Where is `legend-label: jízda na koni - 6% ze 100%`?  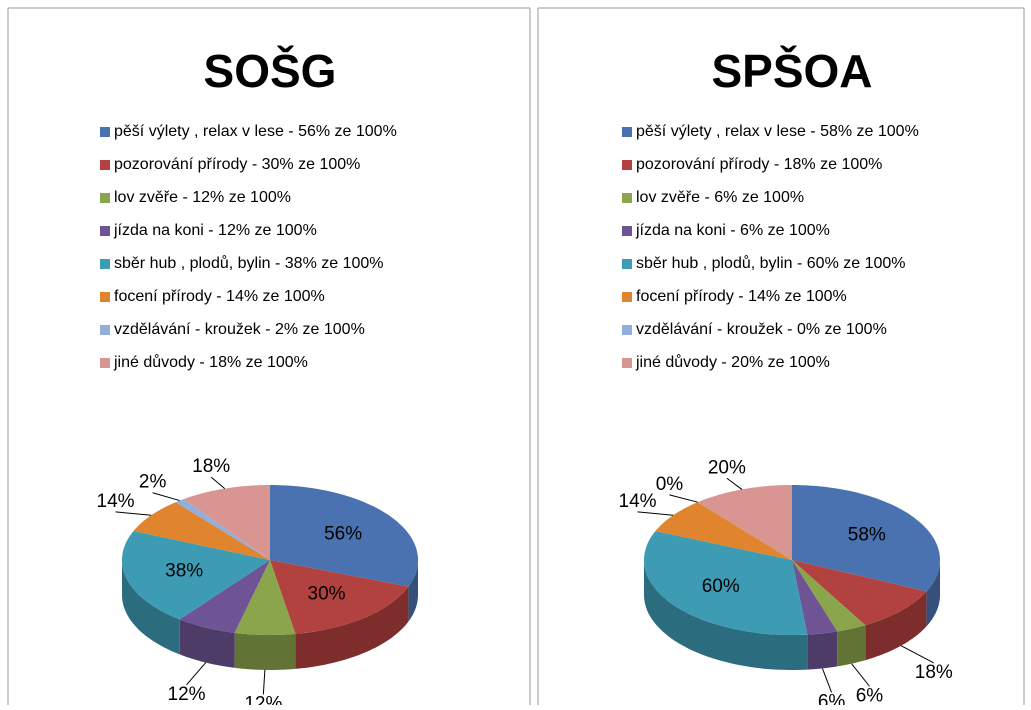
legend-label: jízda na koni - 6% ze 100% is located at coordinates (732, 230).